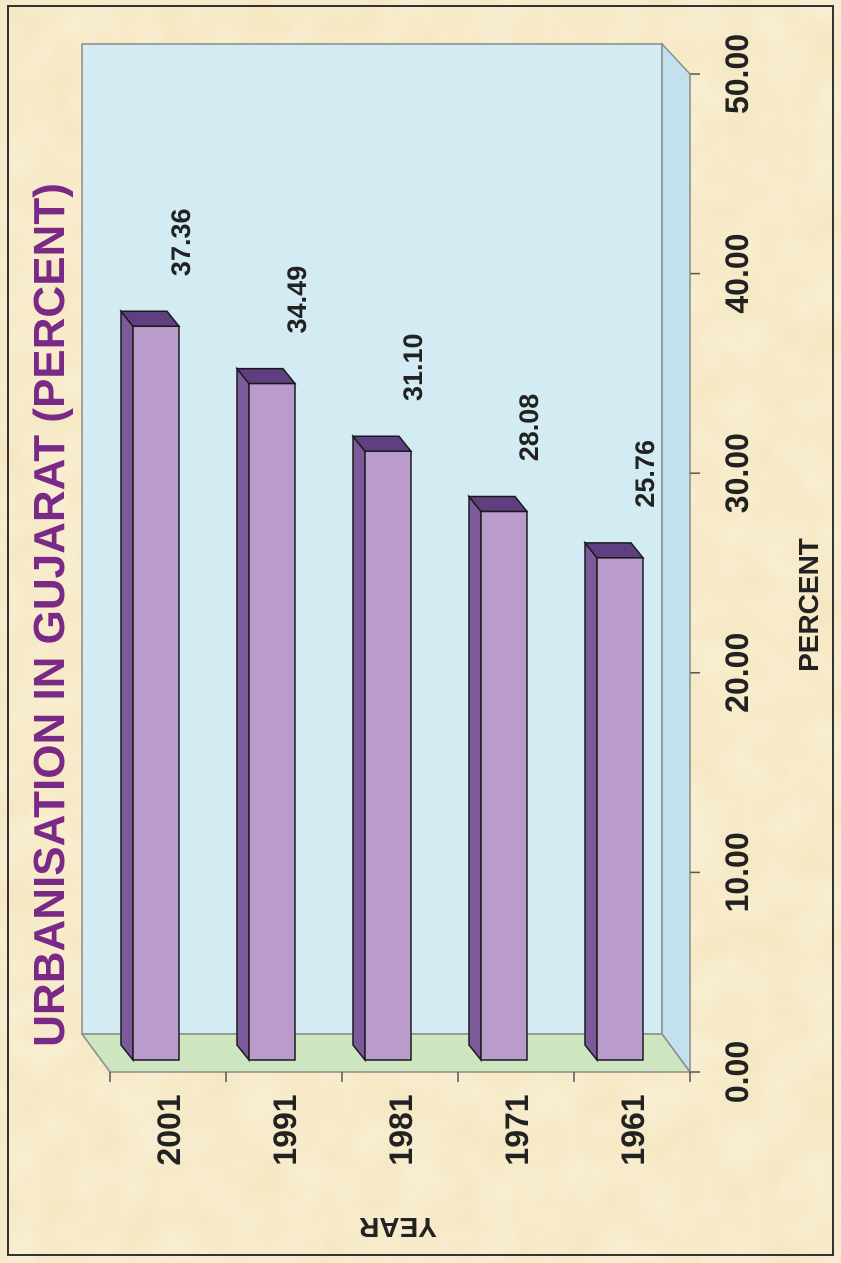  Describe the element at coordinates (517, 1129) in the screenshot. I see `x-tick-label: 1971` at that location.